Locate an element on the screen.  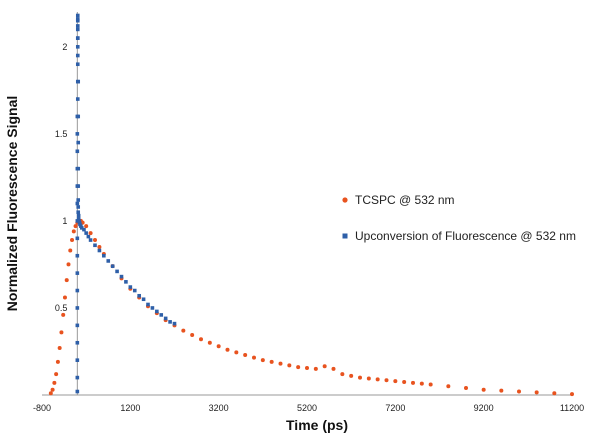
y-tick-label: 0.5 is located at coordinates (61, 308).